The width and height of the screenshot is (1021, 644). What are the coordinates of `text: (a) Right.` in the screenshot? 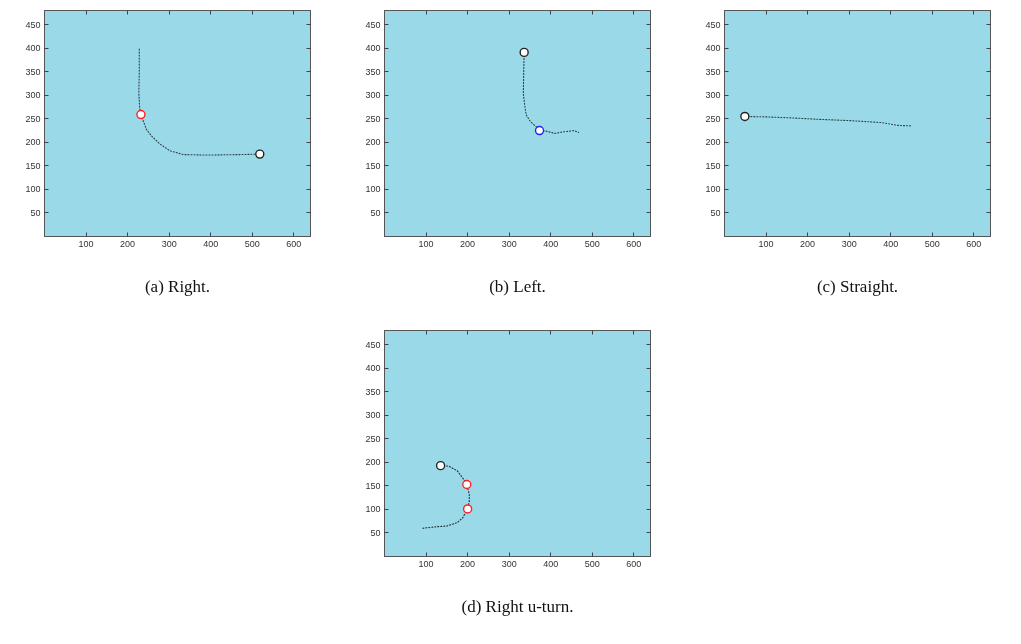 It's located at (177, 286).